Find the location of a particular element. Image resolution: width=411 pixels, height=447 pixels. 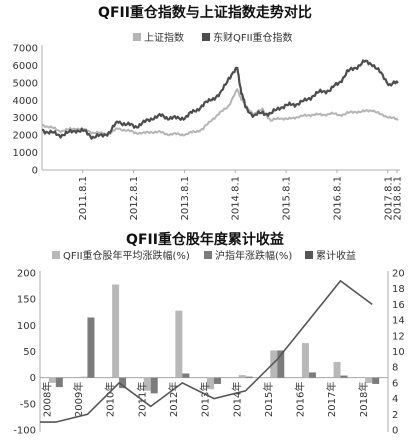

legend-swatch-shanghai is located at coordinates (137, 37).